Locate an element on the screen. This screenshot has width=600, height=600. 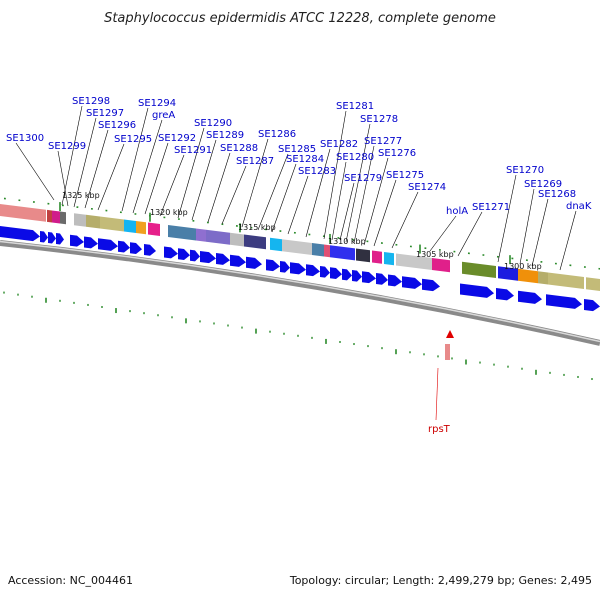
gene-block-track is located at coordinates (300, 247).